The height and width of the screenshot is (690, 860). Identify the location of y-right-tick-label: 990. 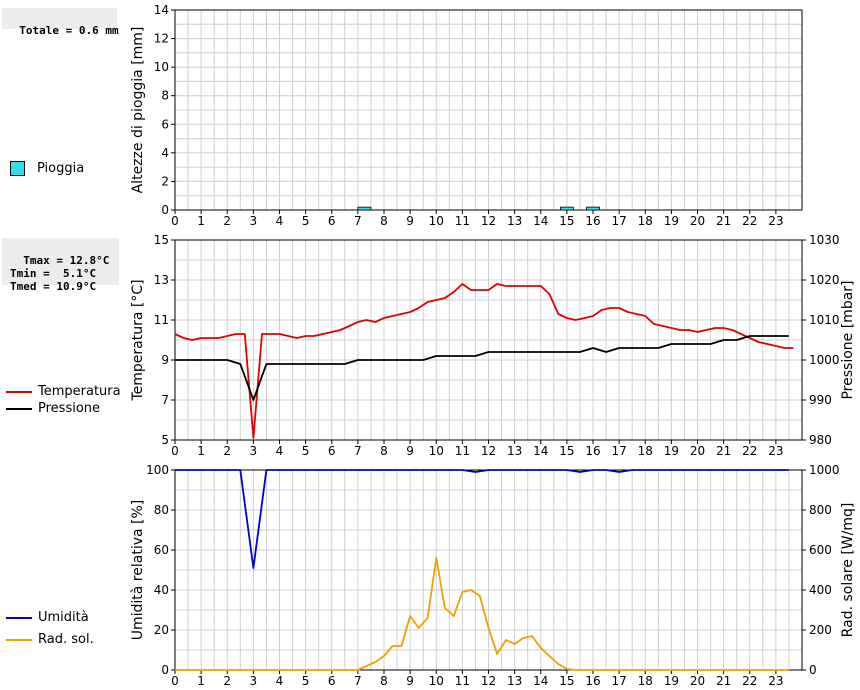
(820, 400).